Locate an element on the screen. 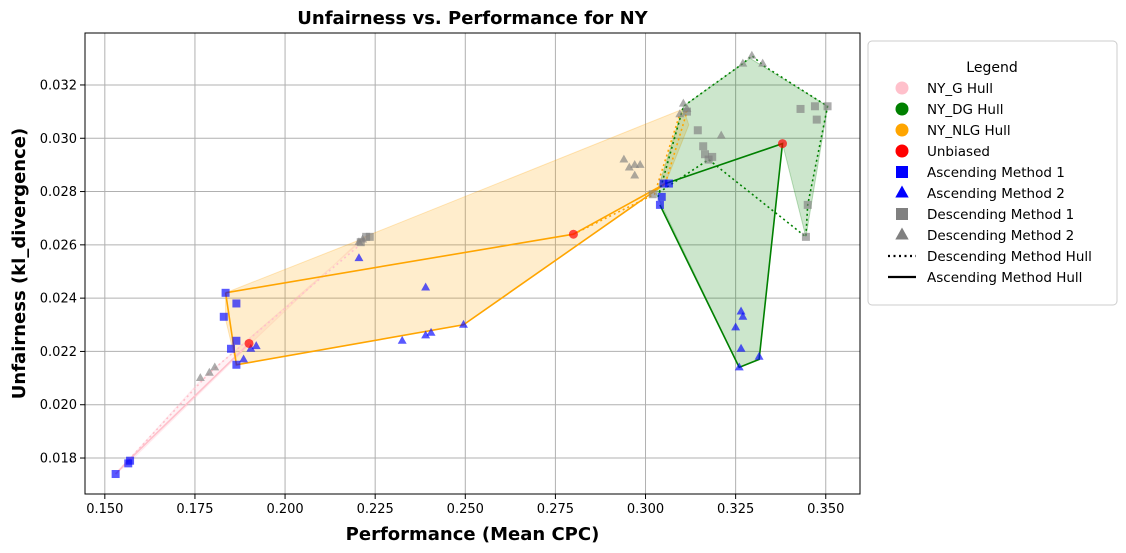 This screenshot has width=1126, height=553. x-axis-label: Performance (Mean CPC) is located at coordinates (473, 534).